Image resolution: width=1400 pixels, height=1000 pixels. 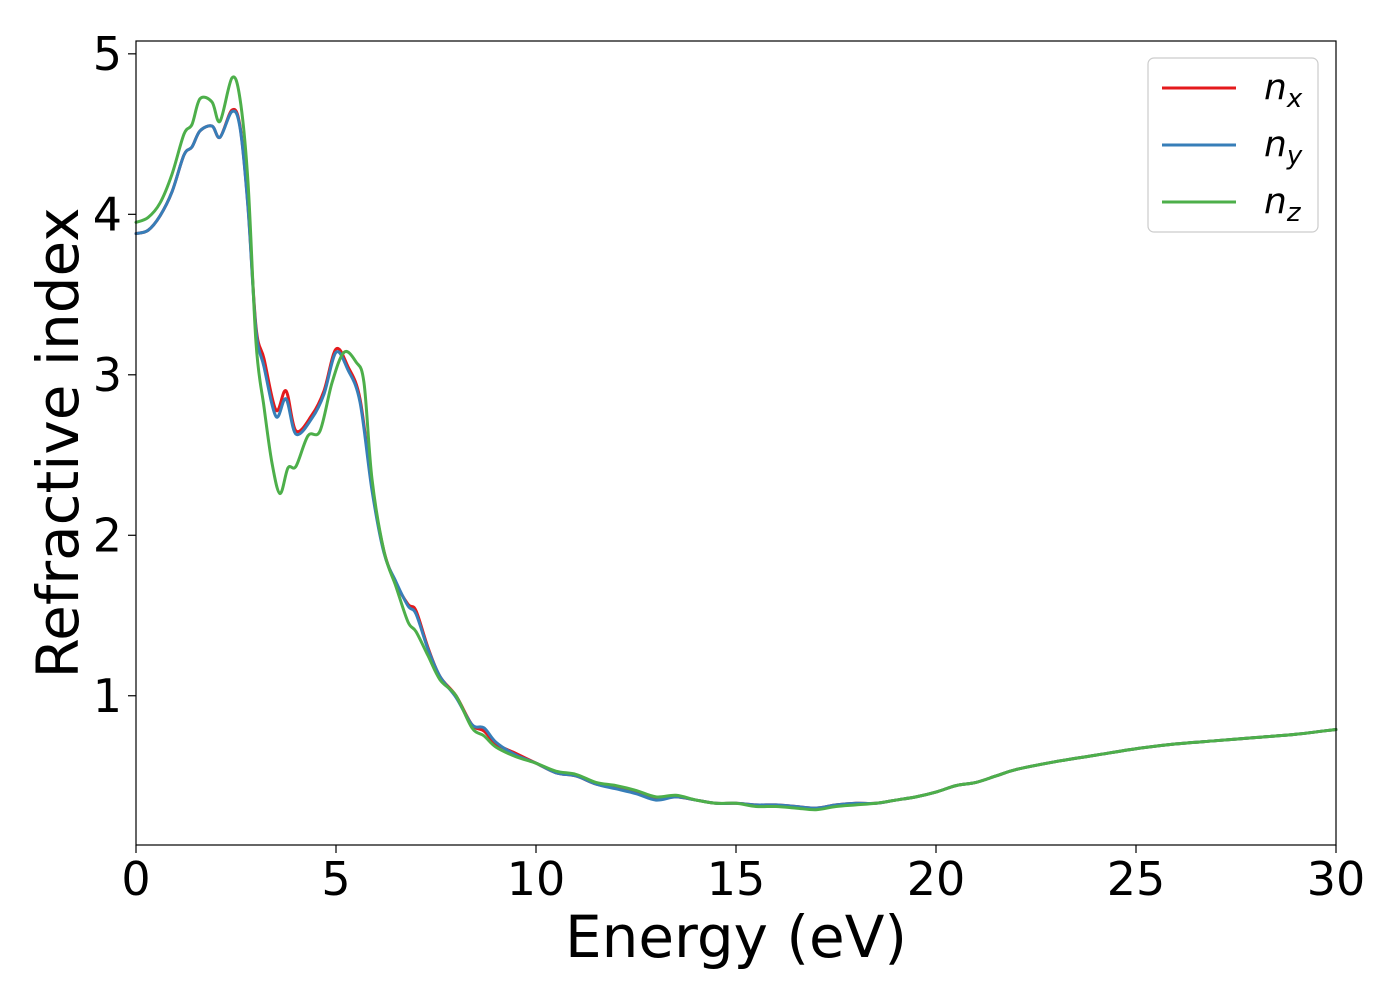 I want to click on y-tick-label: 3, so click(x=107, y=375).